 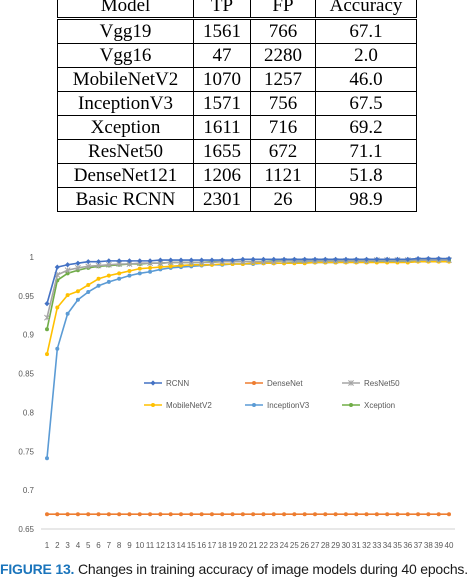 I want to click on legend-label: InceptionV3, so click(x=288, y=405).